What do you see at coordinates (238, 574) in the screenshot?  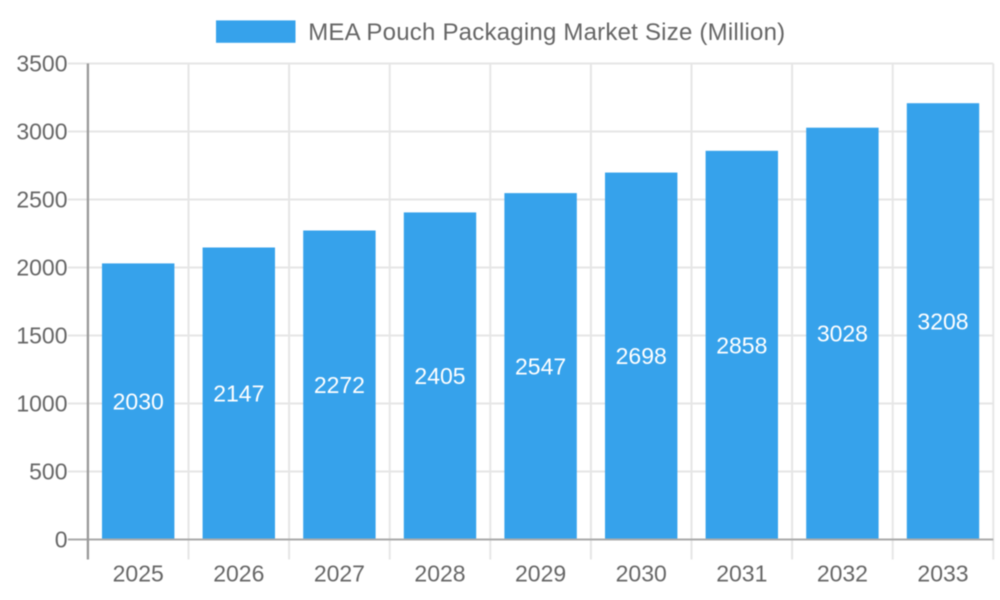 I see `svg-text: 2026` at bounding box center [238, 574].